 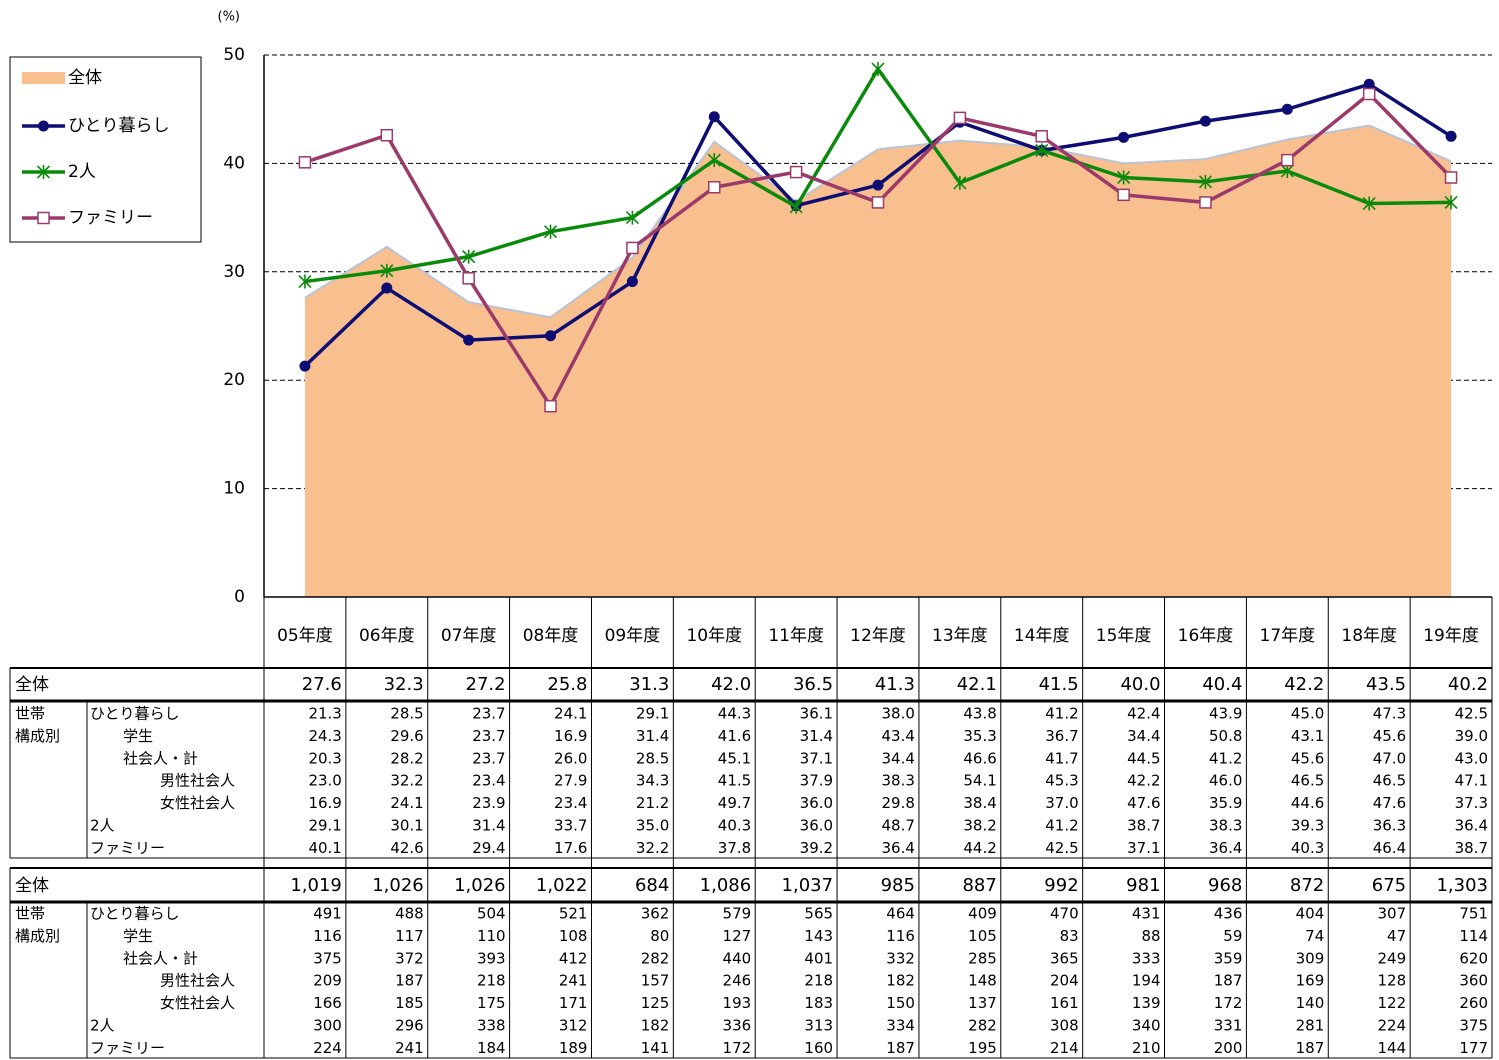 I want to click on table-cell: 872, so click(x=1307, y=885).